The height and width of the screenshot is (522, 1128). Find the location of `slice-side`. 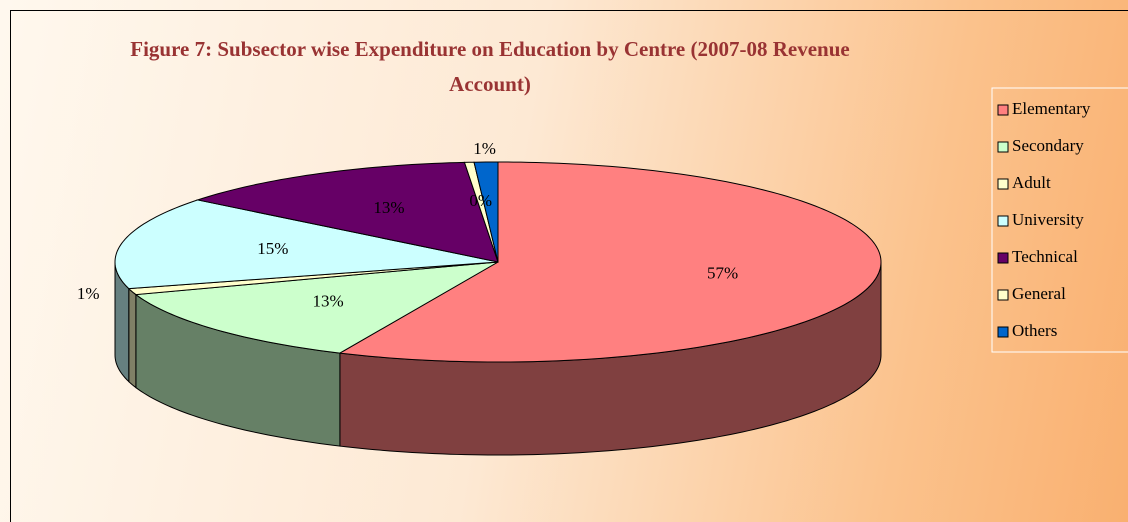

slice-side is located at coordinates (132, 338).